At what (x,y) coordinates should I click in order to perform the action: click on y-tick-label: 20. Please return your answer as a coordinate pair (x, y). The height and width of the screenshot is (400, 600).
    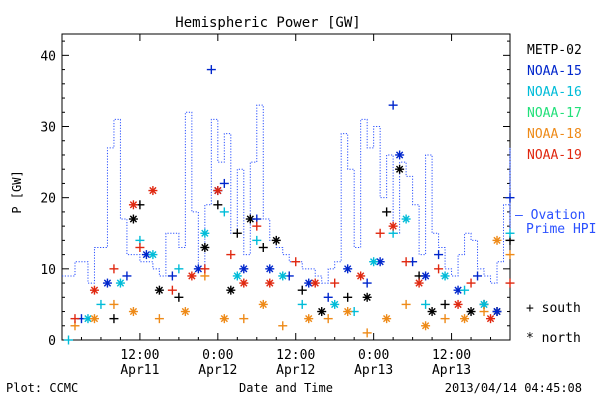
    Looking at the image, I should click on (48, 199).